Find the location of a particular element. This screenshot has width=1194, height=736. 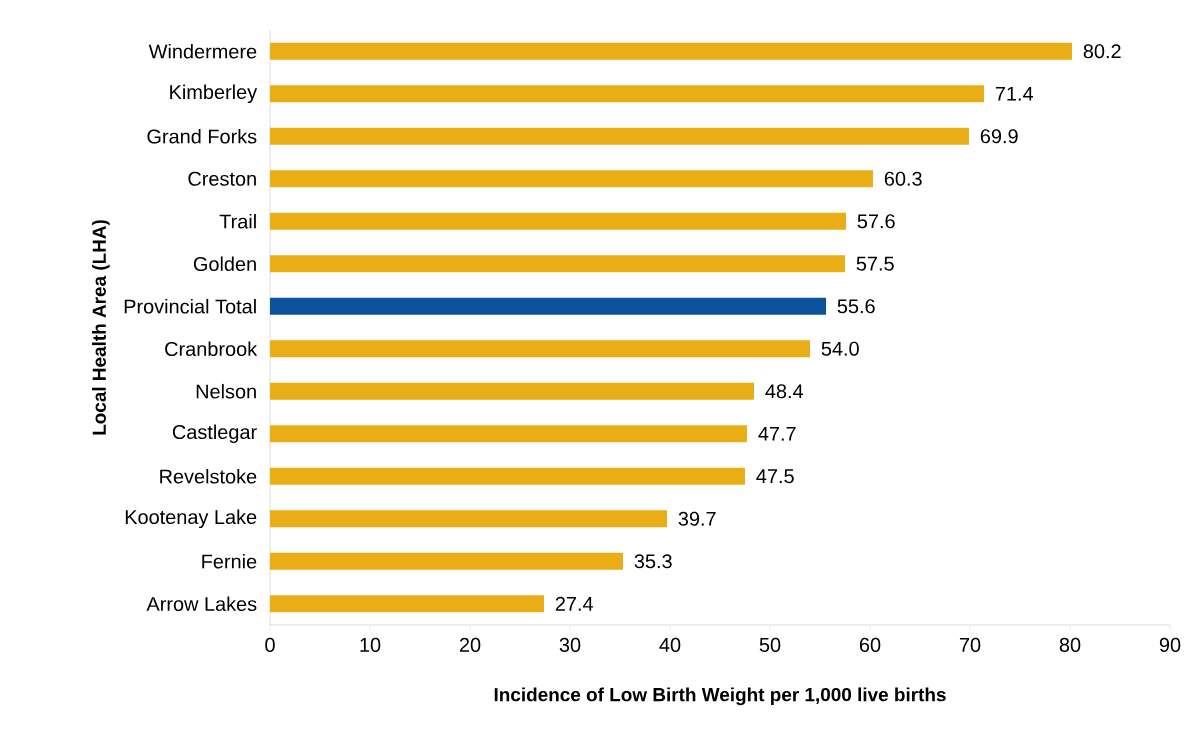

x-tick-label: 30 is located at coordinates (570, 644).